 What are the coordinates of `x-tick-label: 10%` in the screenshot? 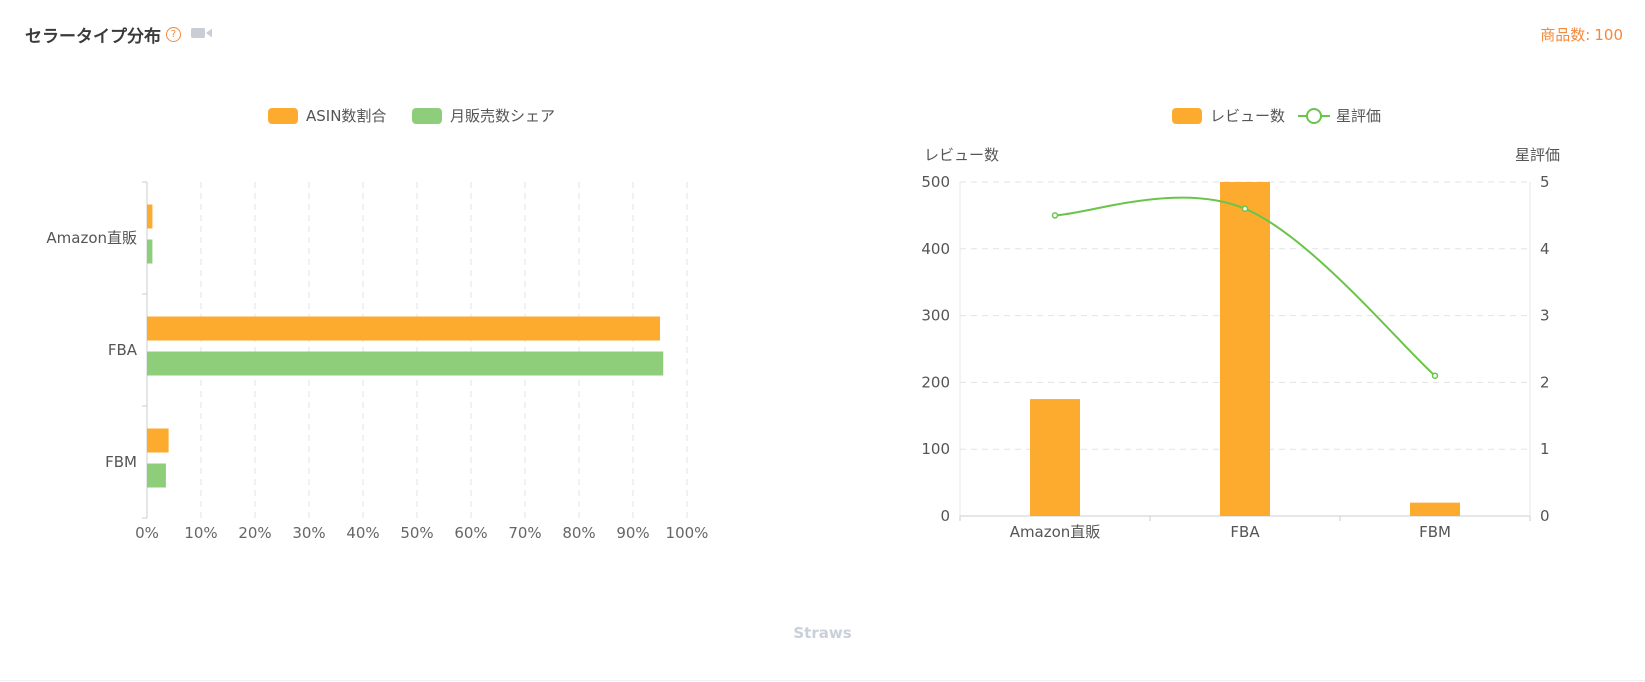 It's located at (200, 533).